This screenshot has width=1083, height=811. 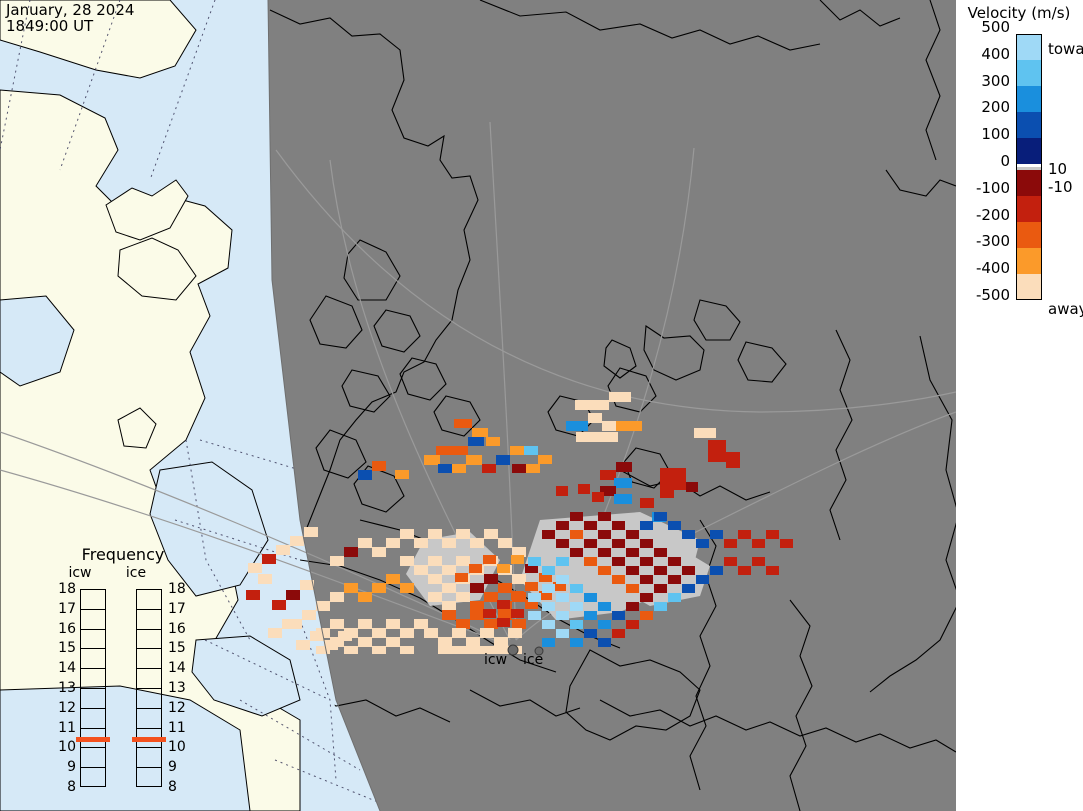 I want to click on frequency-tick-icw-8: 8, so click(x=71, y=787).